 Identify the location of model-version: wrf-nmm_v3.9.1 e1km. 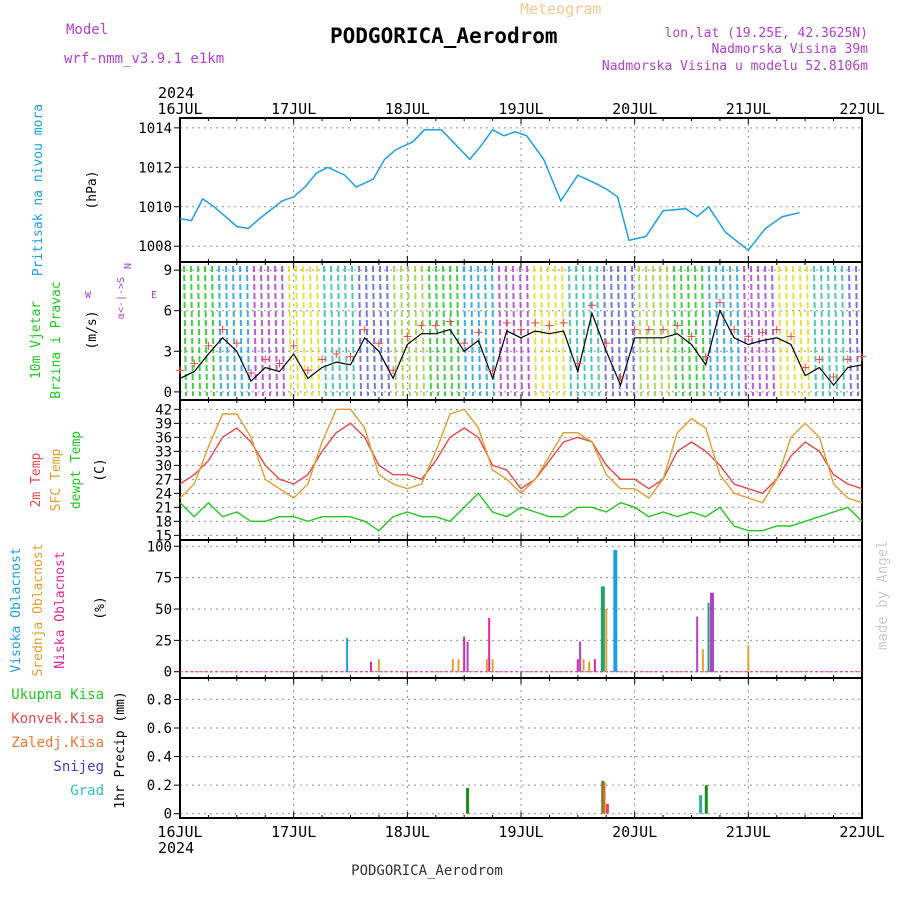
(144, 59).